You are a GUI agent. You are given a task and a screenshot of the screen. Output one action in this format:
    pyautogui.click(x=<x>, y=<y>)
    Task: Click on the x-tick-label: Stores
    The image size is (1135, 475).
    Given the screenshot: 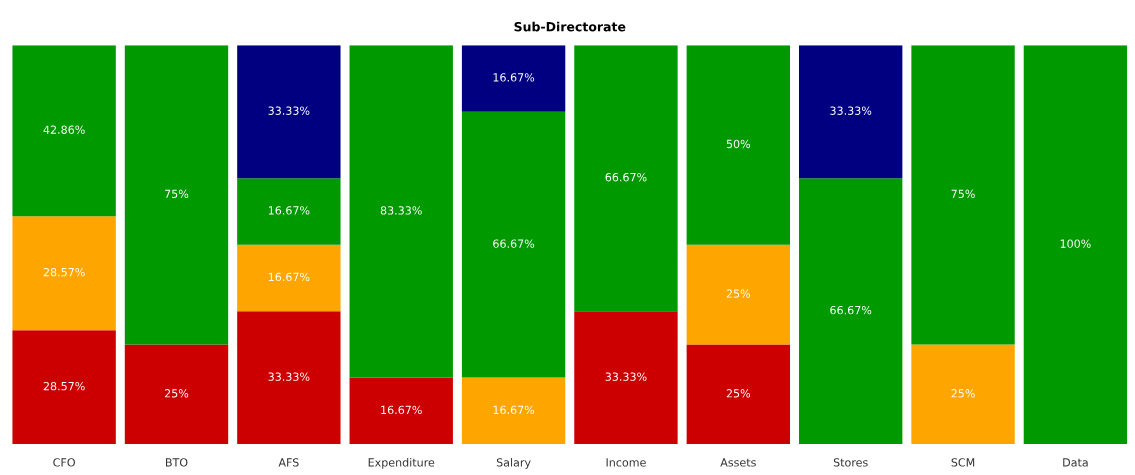 What is the action you would take?
    pyautogui.click(x=850, y=462)
    